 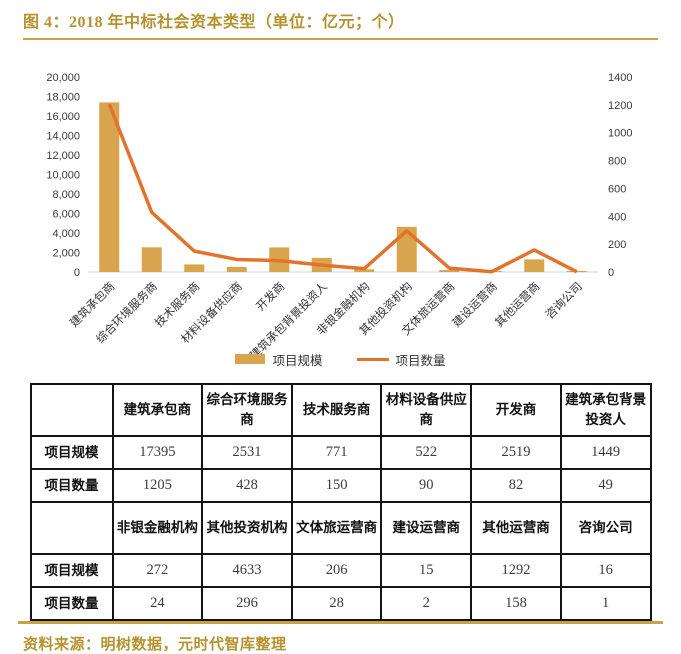 What do you see at coordinates (336, 570) in the screenshot?
I see `table-value-cell: 206` at bounding box center [336, 570].